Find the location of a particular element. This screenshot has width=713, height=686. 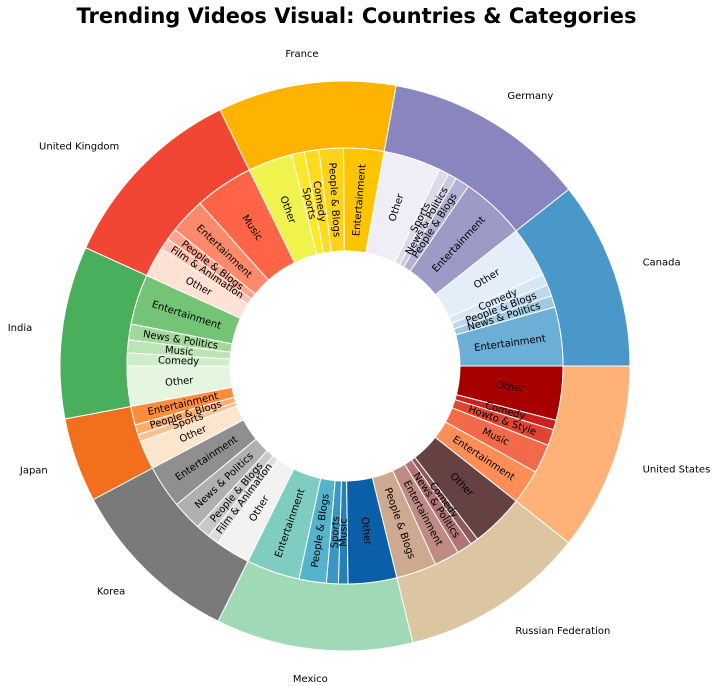

category-label-mexico-music: Music is located at coordinates (344, 532).